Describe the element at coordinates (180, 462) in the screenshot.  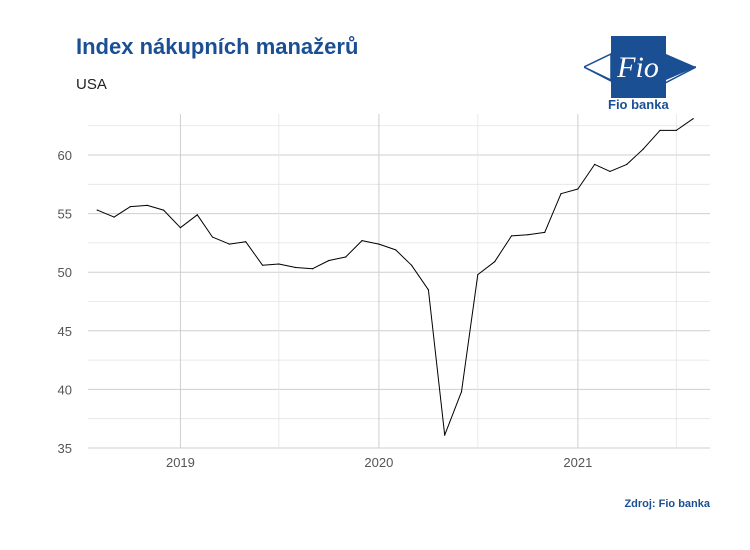
I see `x-tick-label: 2019` at that location.